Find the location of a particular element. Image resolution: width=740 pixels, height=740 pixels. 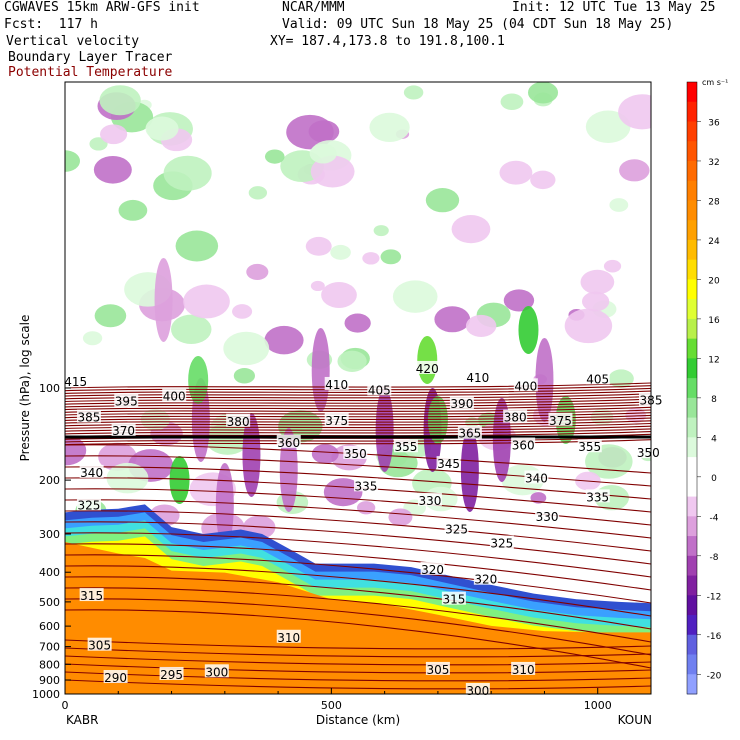

x-tick-label: 1000 is located at coordinates (598, 705).